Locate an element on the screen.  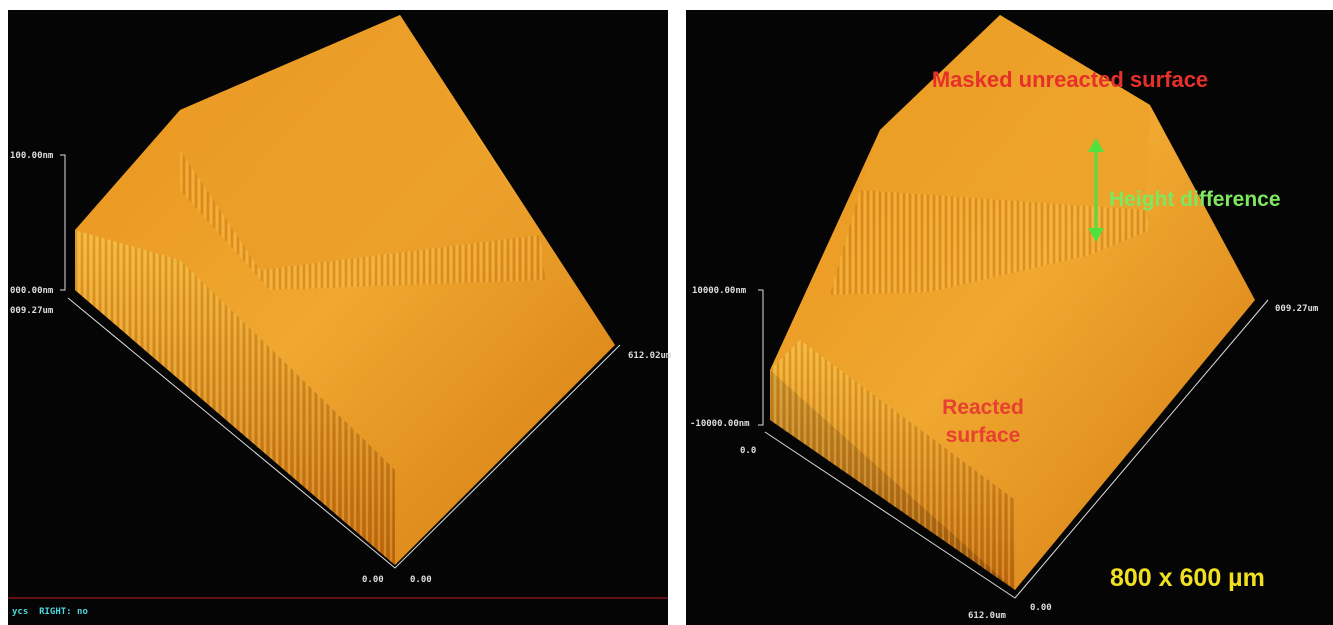
z-top-label: 10000.00nm is located at coordinates (719, 291).